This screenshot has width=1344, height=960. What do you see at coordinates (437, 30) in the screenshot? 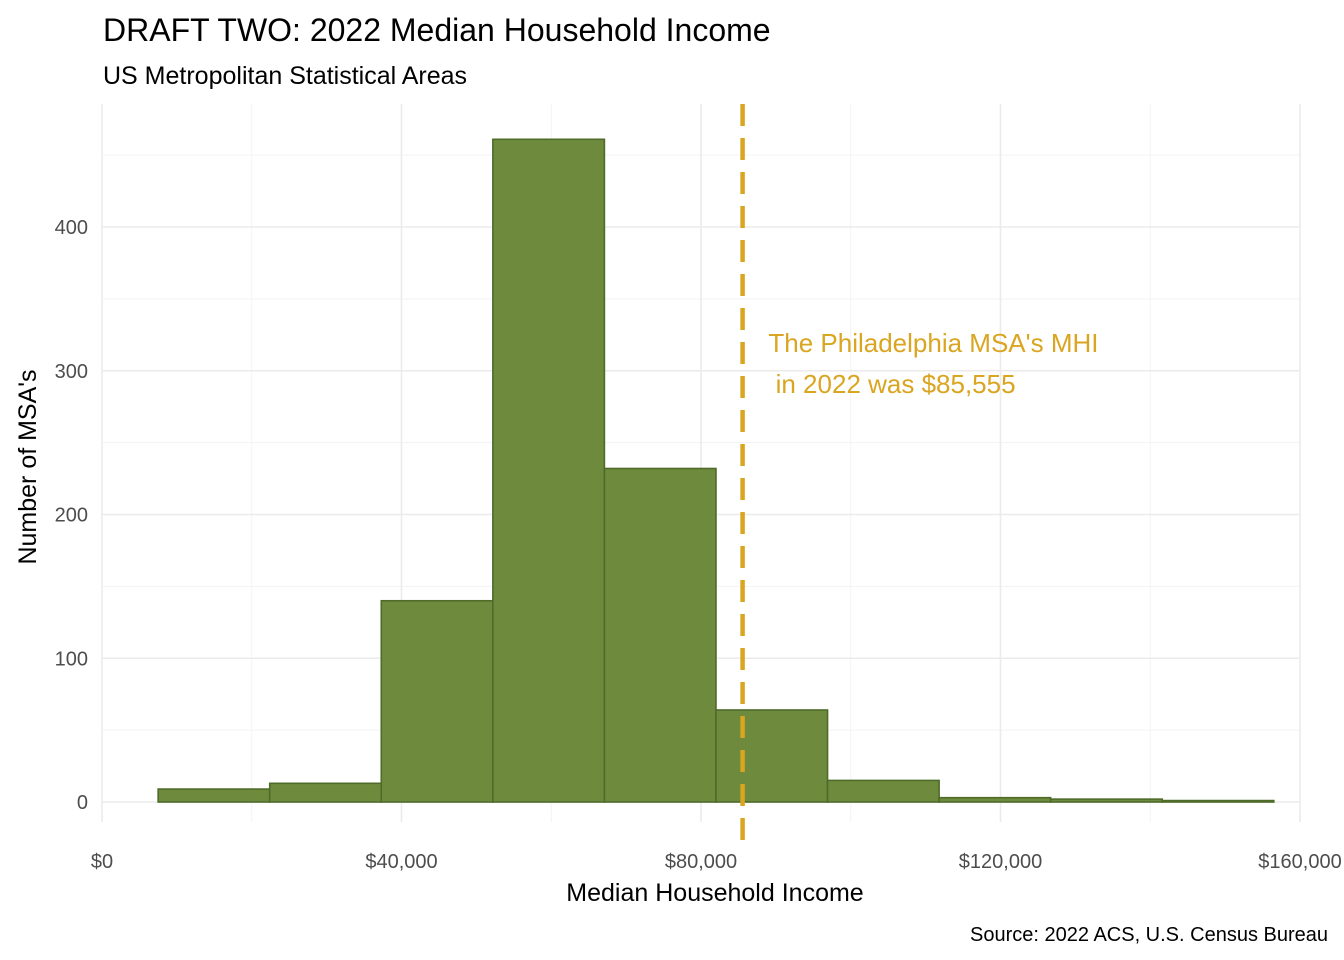
I see `chart-title: DRAFT TWO: 2022 Median Household Income` at bounding box center [437, 30].